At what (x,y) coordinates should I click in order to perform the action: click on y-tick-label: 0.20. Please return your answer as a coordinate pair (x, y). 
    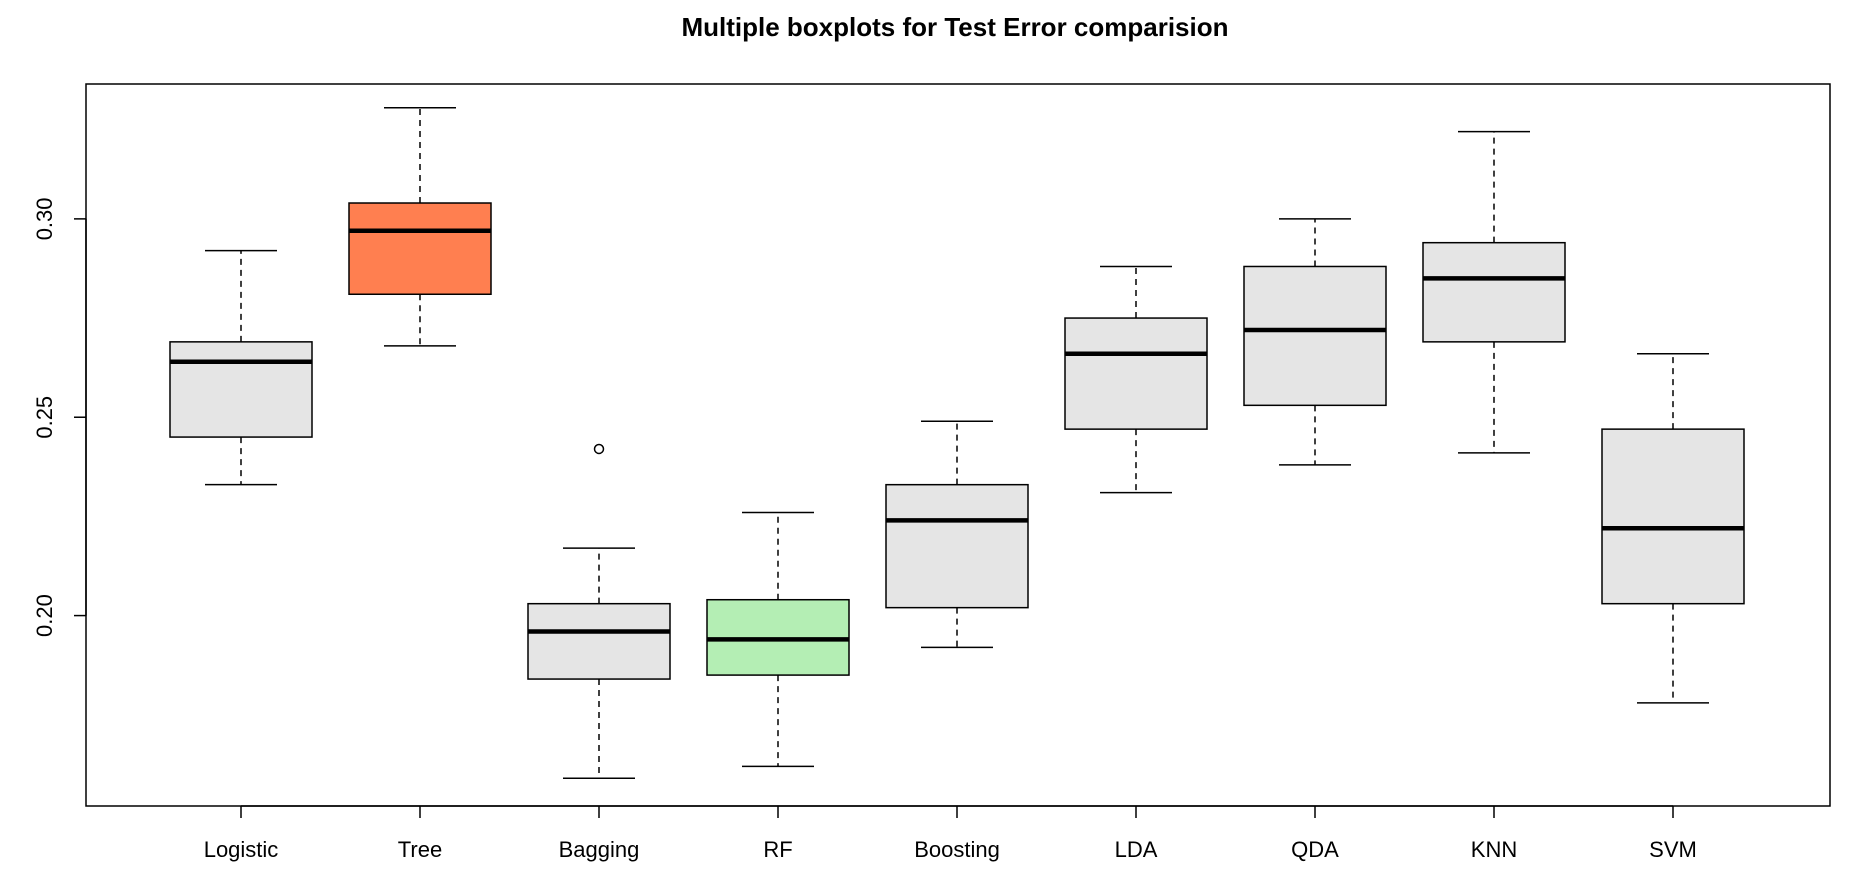
    Looking at the image, I should click on (44, 615).